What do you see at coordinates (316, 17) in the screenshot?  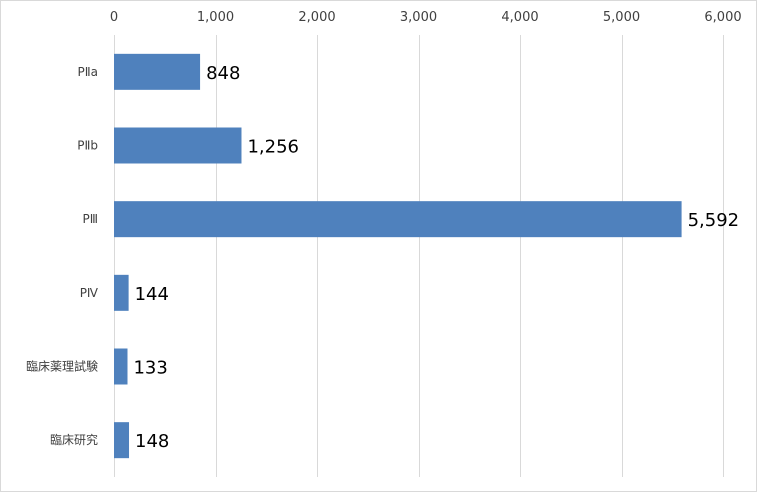 I see `tick-label-2000: 2,000` at bounding box center [316, 17].